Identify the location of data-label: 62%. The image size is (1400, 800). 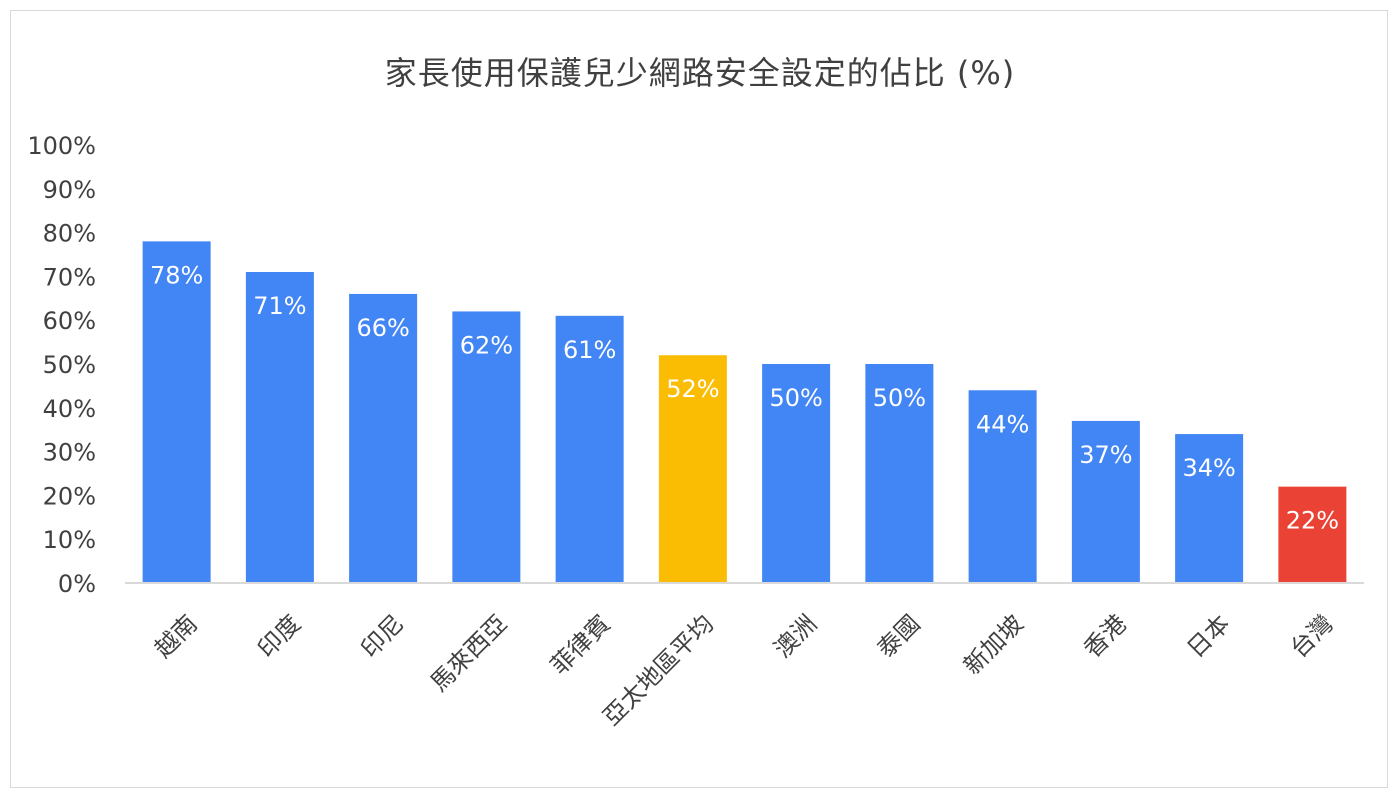
(486, 345).